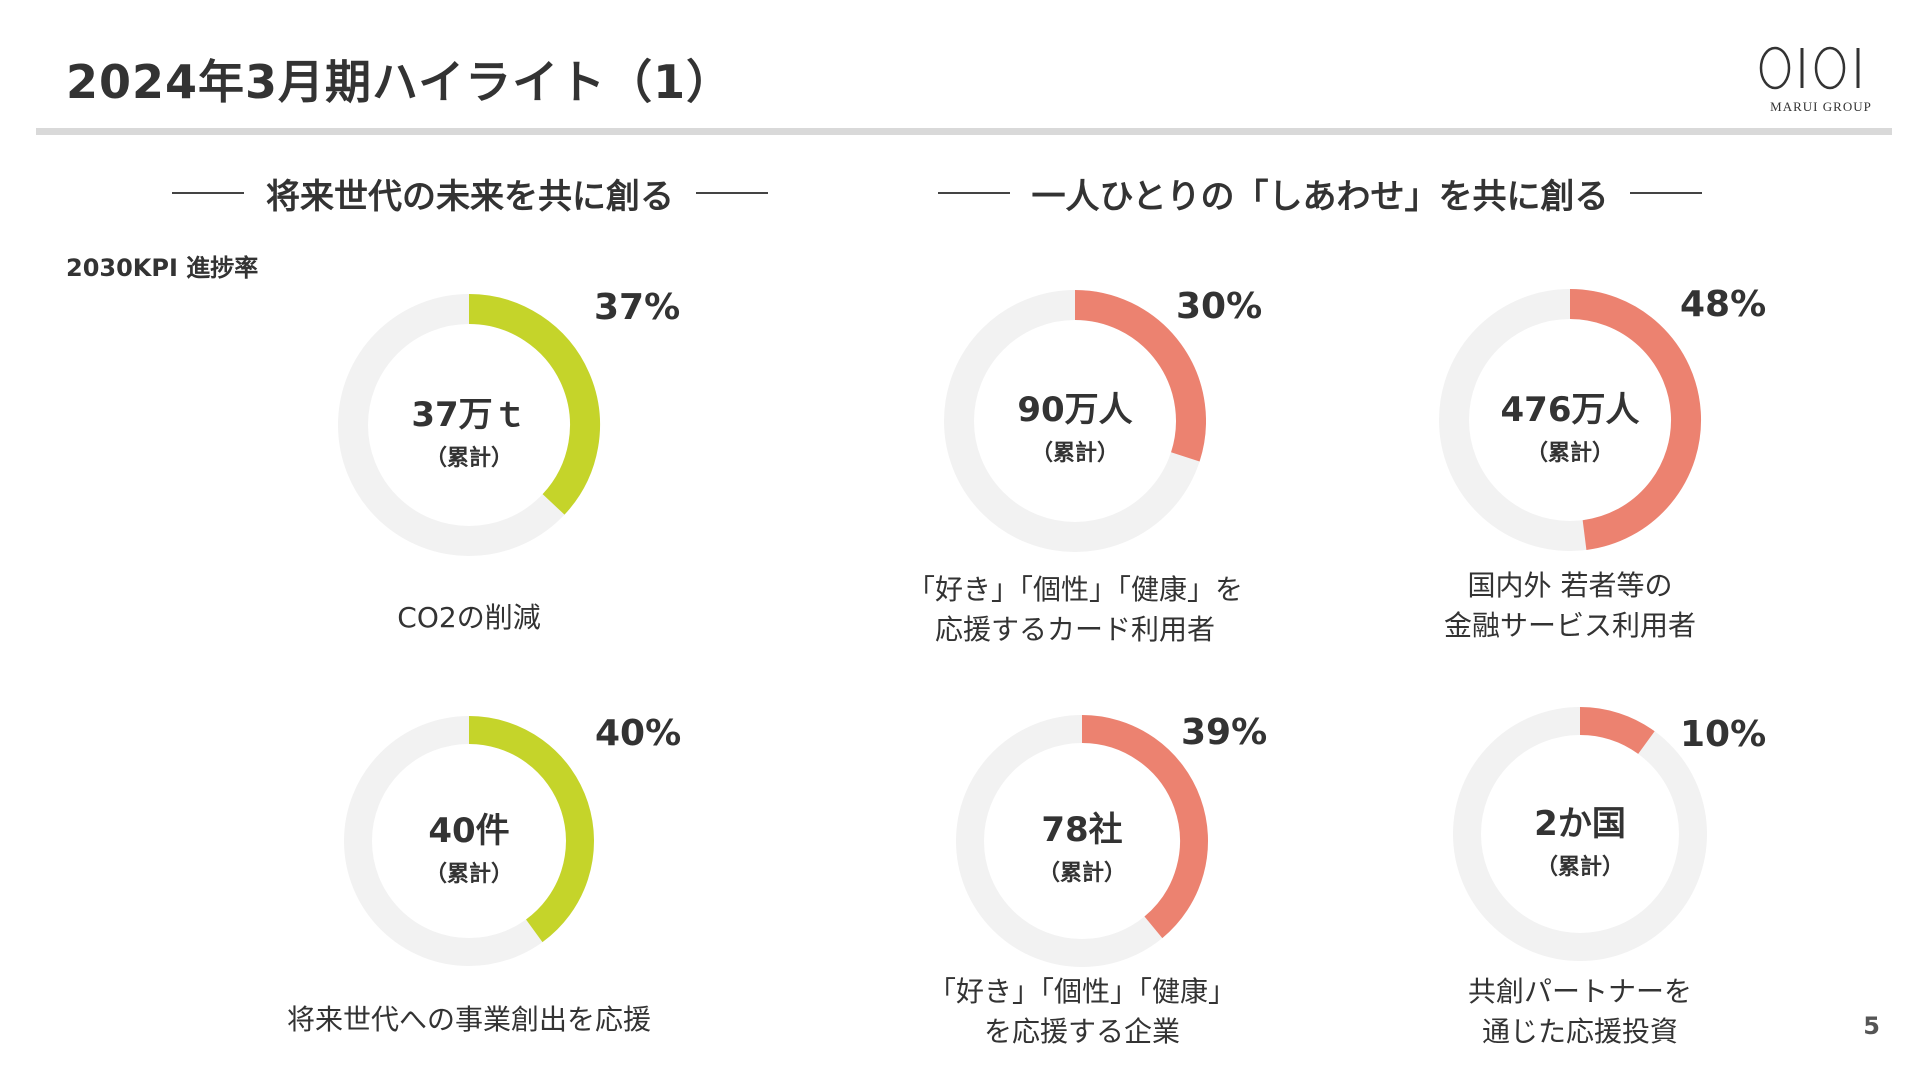  I want to click on donut-center-value: 37万ｔ, so click(469, 415).